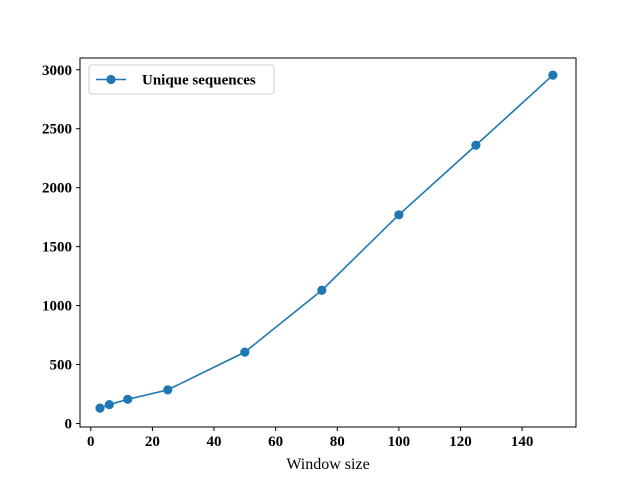 This screenshot has height=485, width=640. I want to click on x-tick-label: 100, so click(399, 442).